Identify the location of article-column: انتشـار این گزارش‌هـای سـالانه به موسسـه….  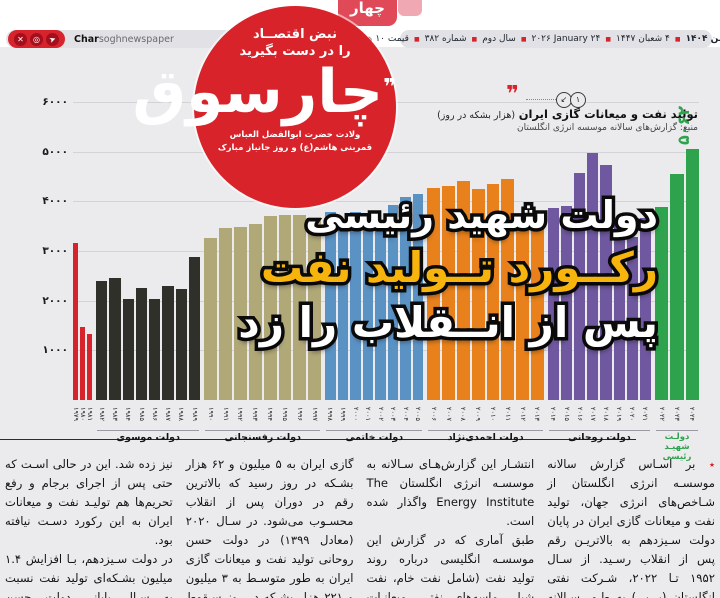
(451, 526).